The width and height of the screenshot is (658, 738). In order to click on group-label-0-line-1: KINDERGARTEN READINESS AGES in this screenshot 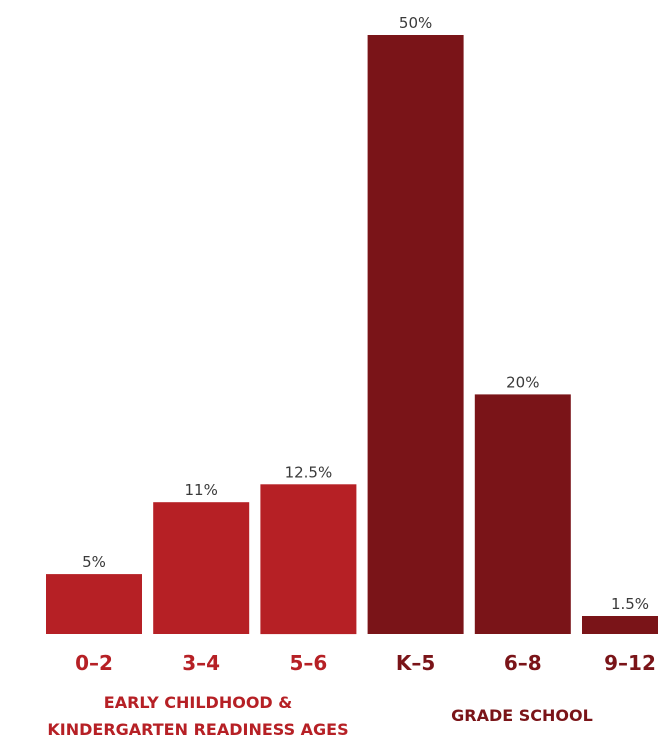, I will do `click(197, 729)`.